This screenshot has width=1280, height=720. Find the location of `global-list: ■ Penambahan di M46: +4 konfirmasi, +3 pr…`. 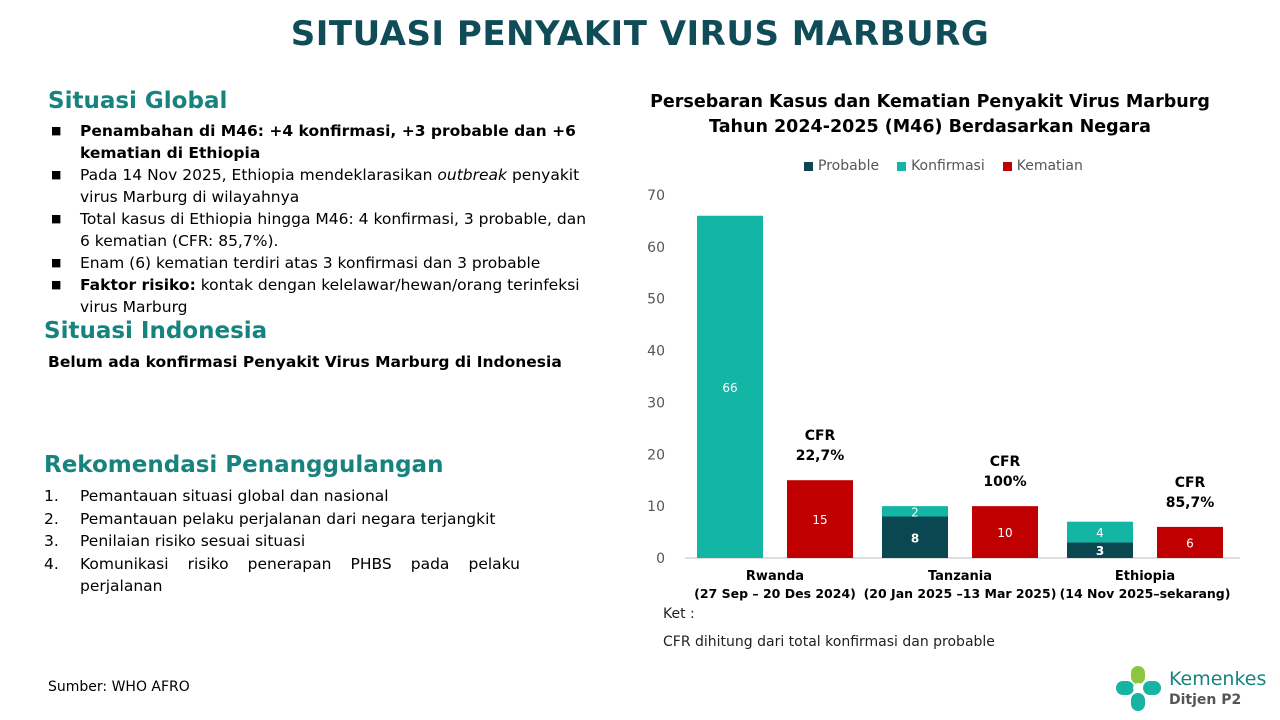

global-list: ■ Penambahan di M46: +4 konfirmasi, +3 pr… is located at coordinates (318, 219).